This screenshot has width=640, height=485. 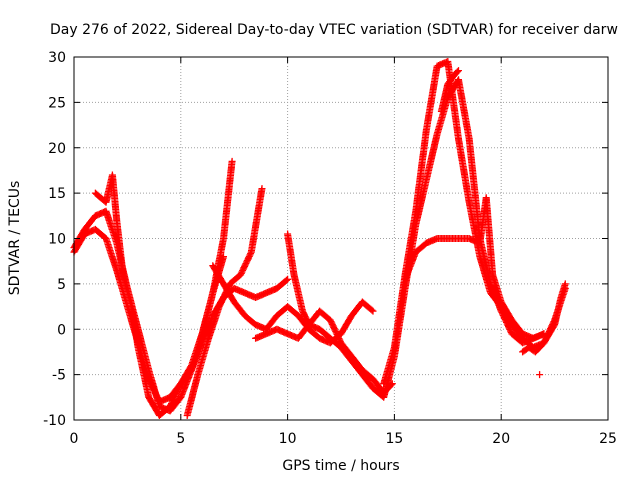 What do you see at coordinates (449, 91) in the screenshot?
I see `series-track-j` at bounding box center [449, 91].